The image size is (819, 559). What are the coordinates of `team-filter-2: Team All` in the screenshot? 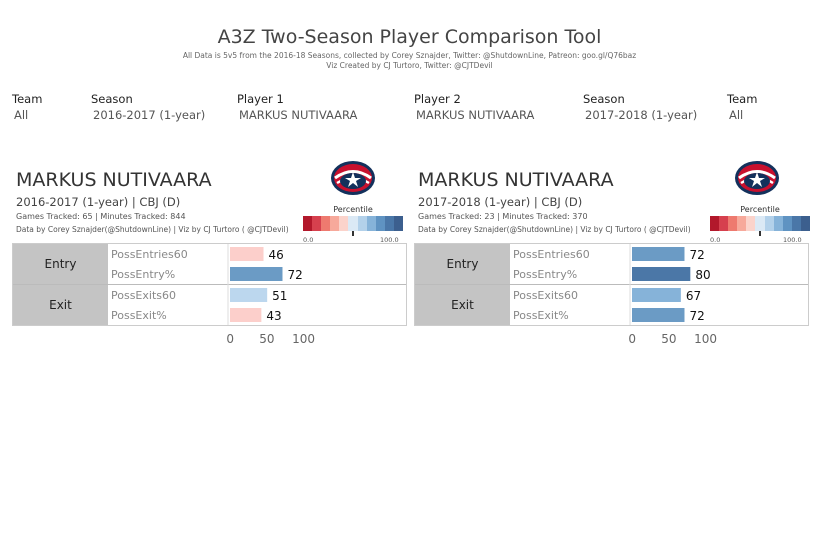 It's located at (742, 107).